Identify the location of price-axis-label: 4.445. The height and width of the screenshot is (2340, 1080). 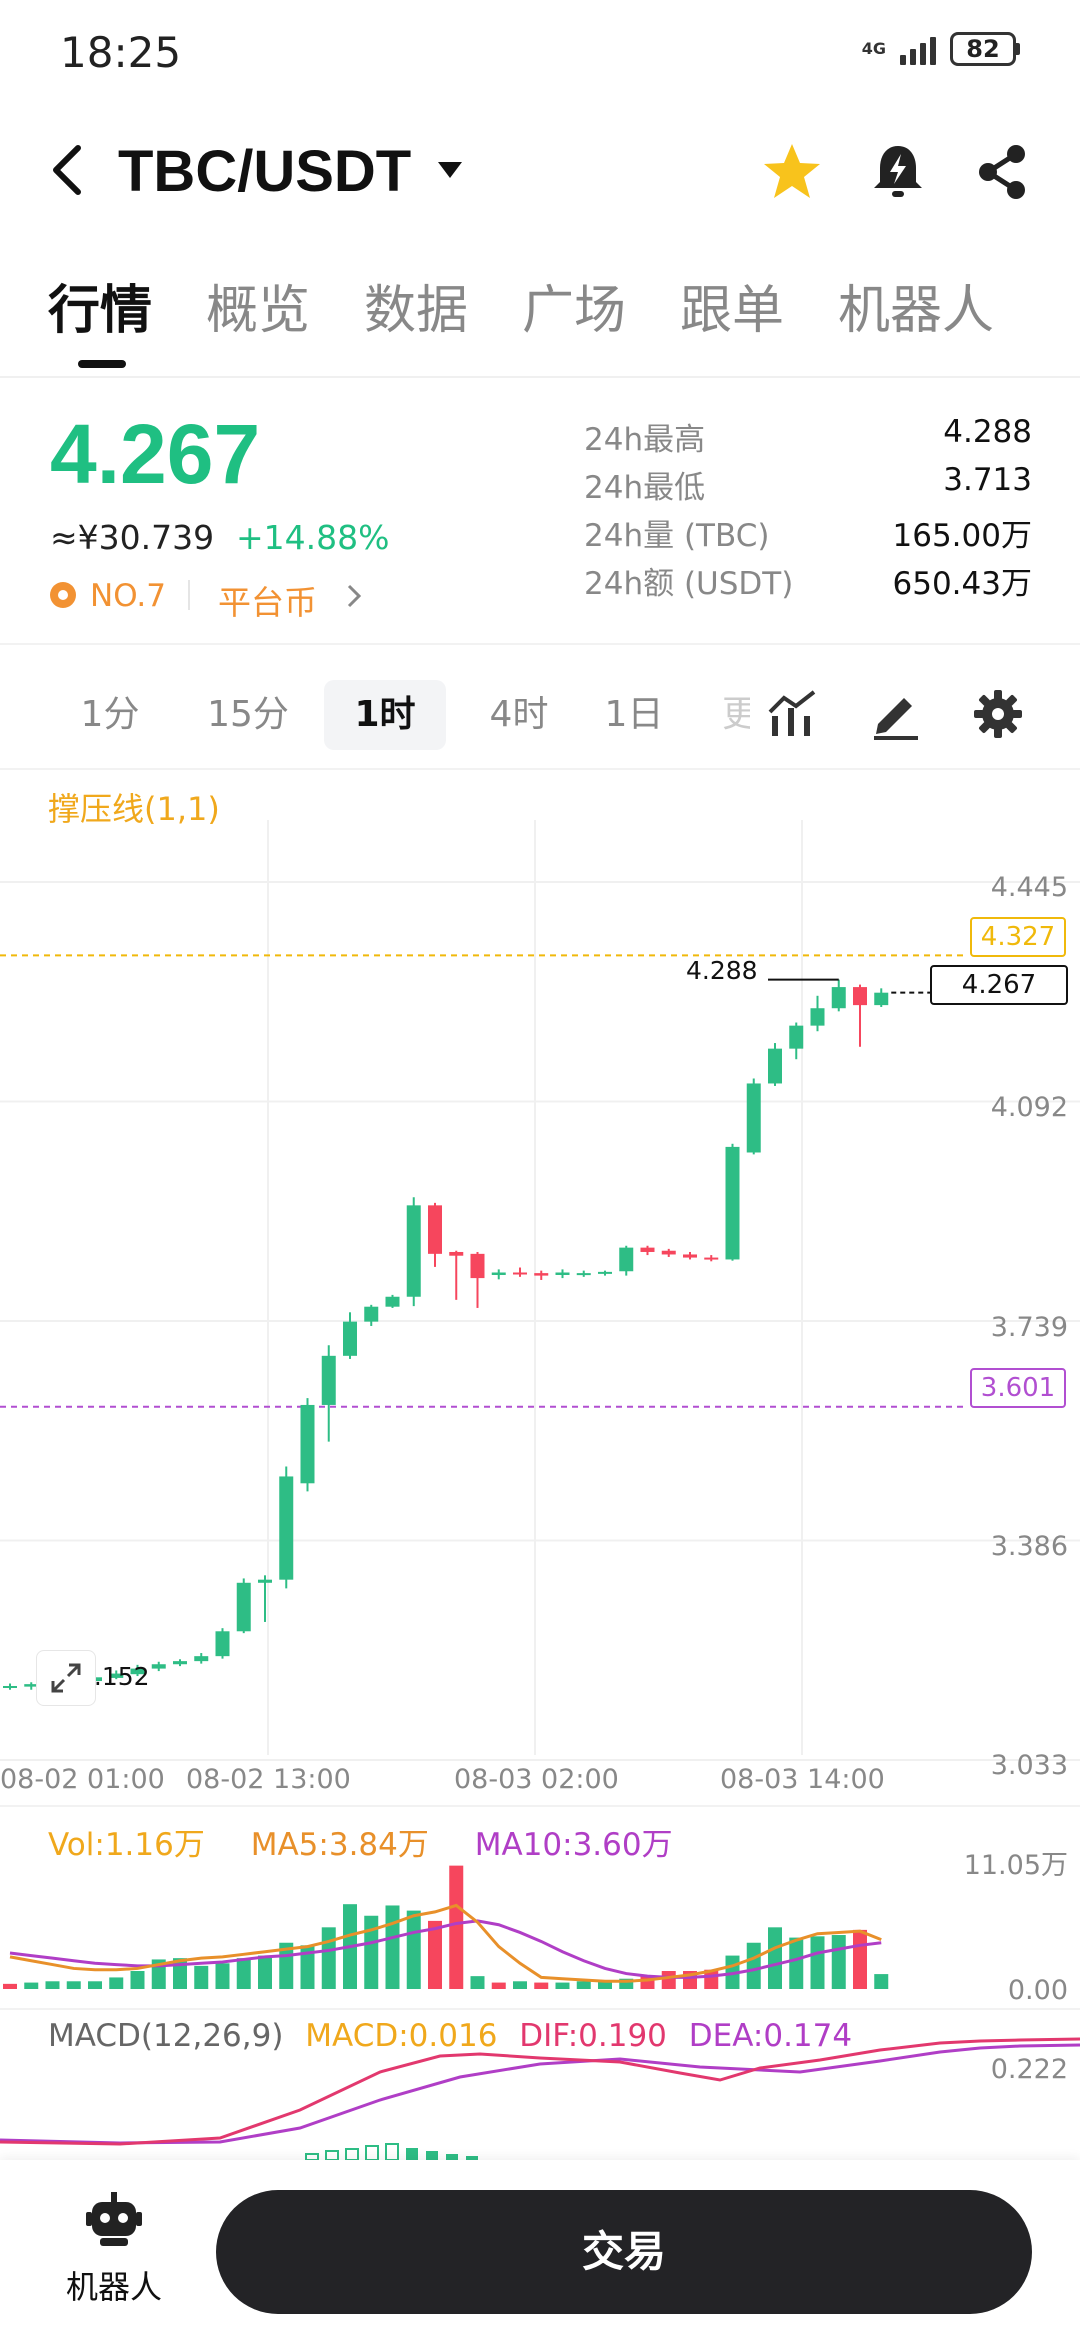
(1029, 887).